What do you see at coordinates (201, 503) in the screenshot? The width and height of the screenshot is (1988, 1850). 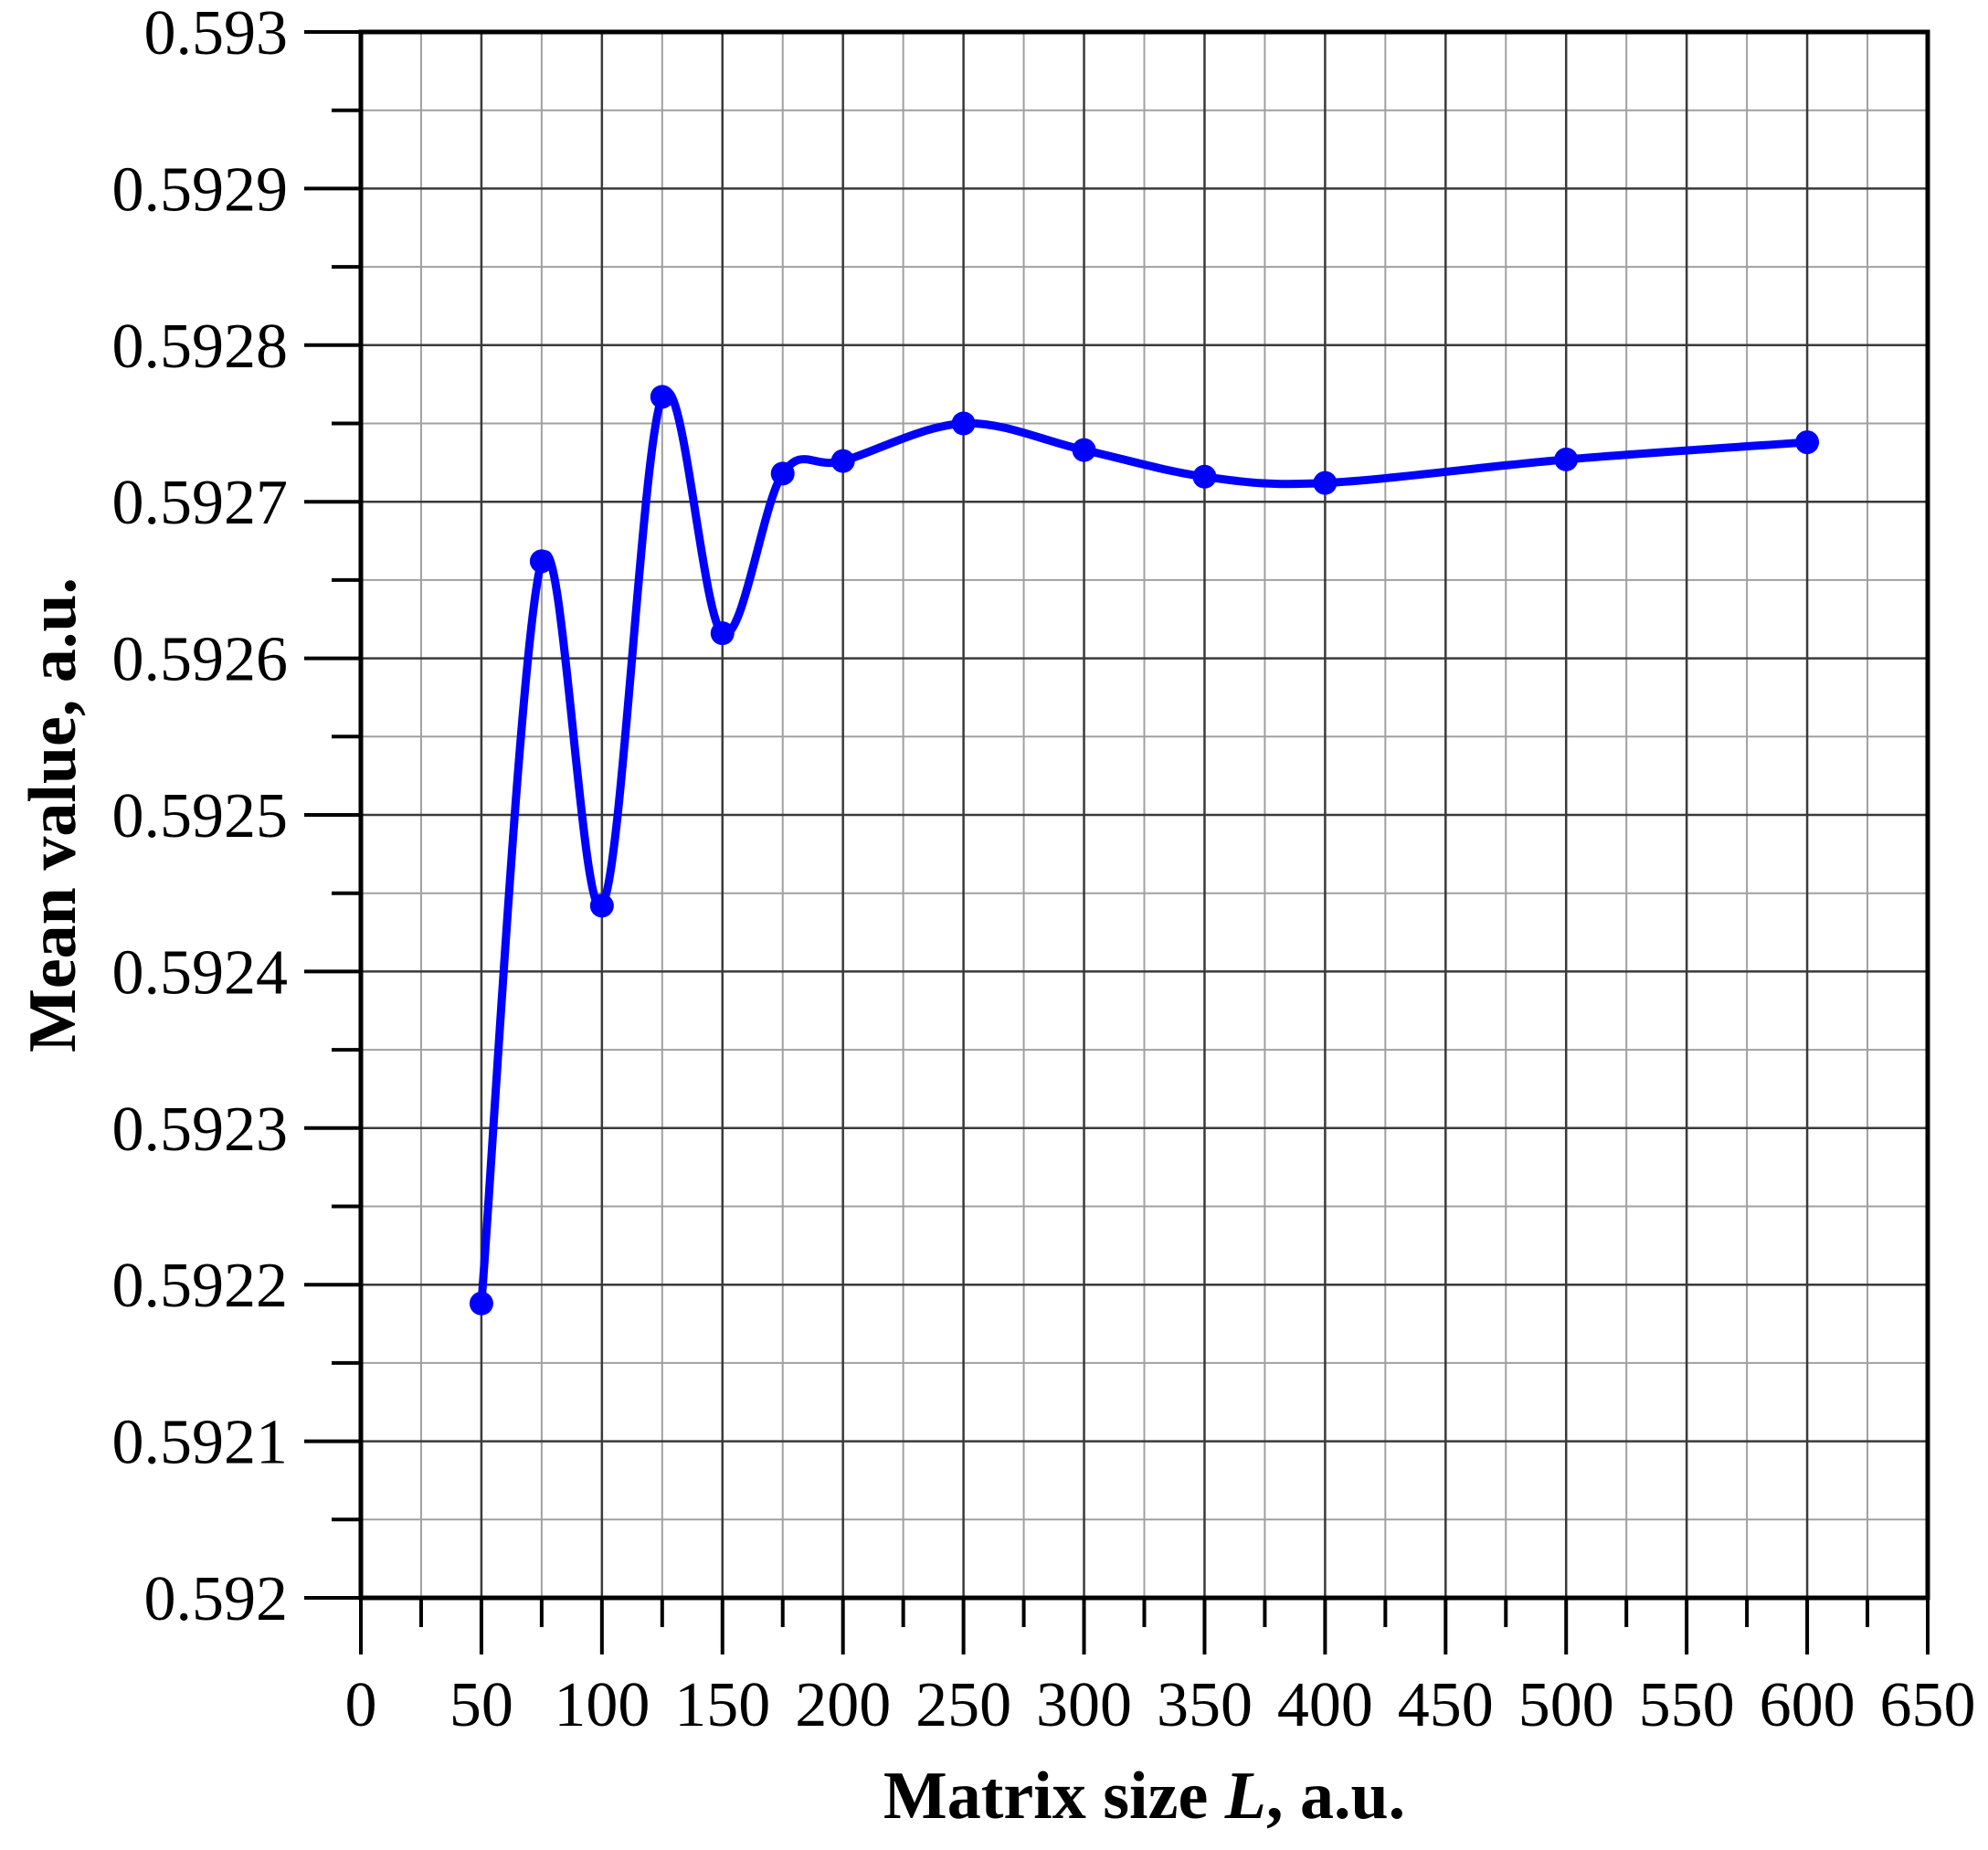 I see `y-tick-label: 0.5927` at bounding box center [201, 503].